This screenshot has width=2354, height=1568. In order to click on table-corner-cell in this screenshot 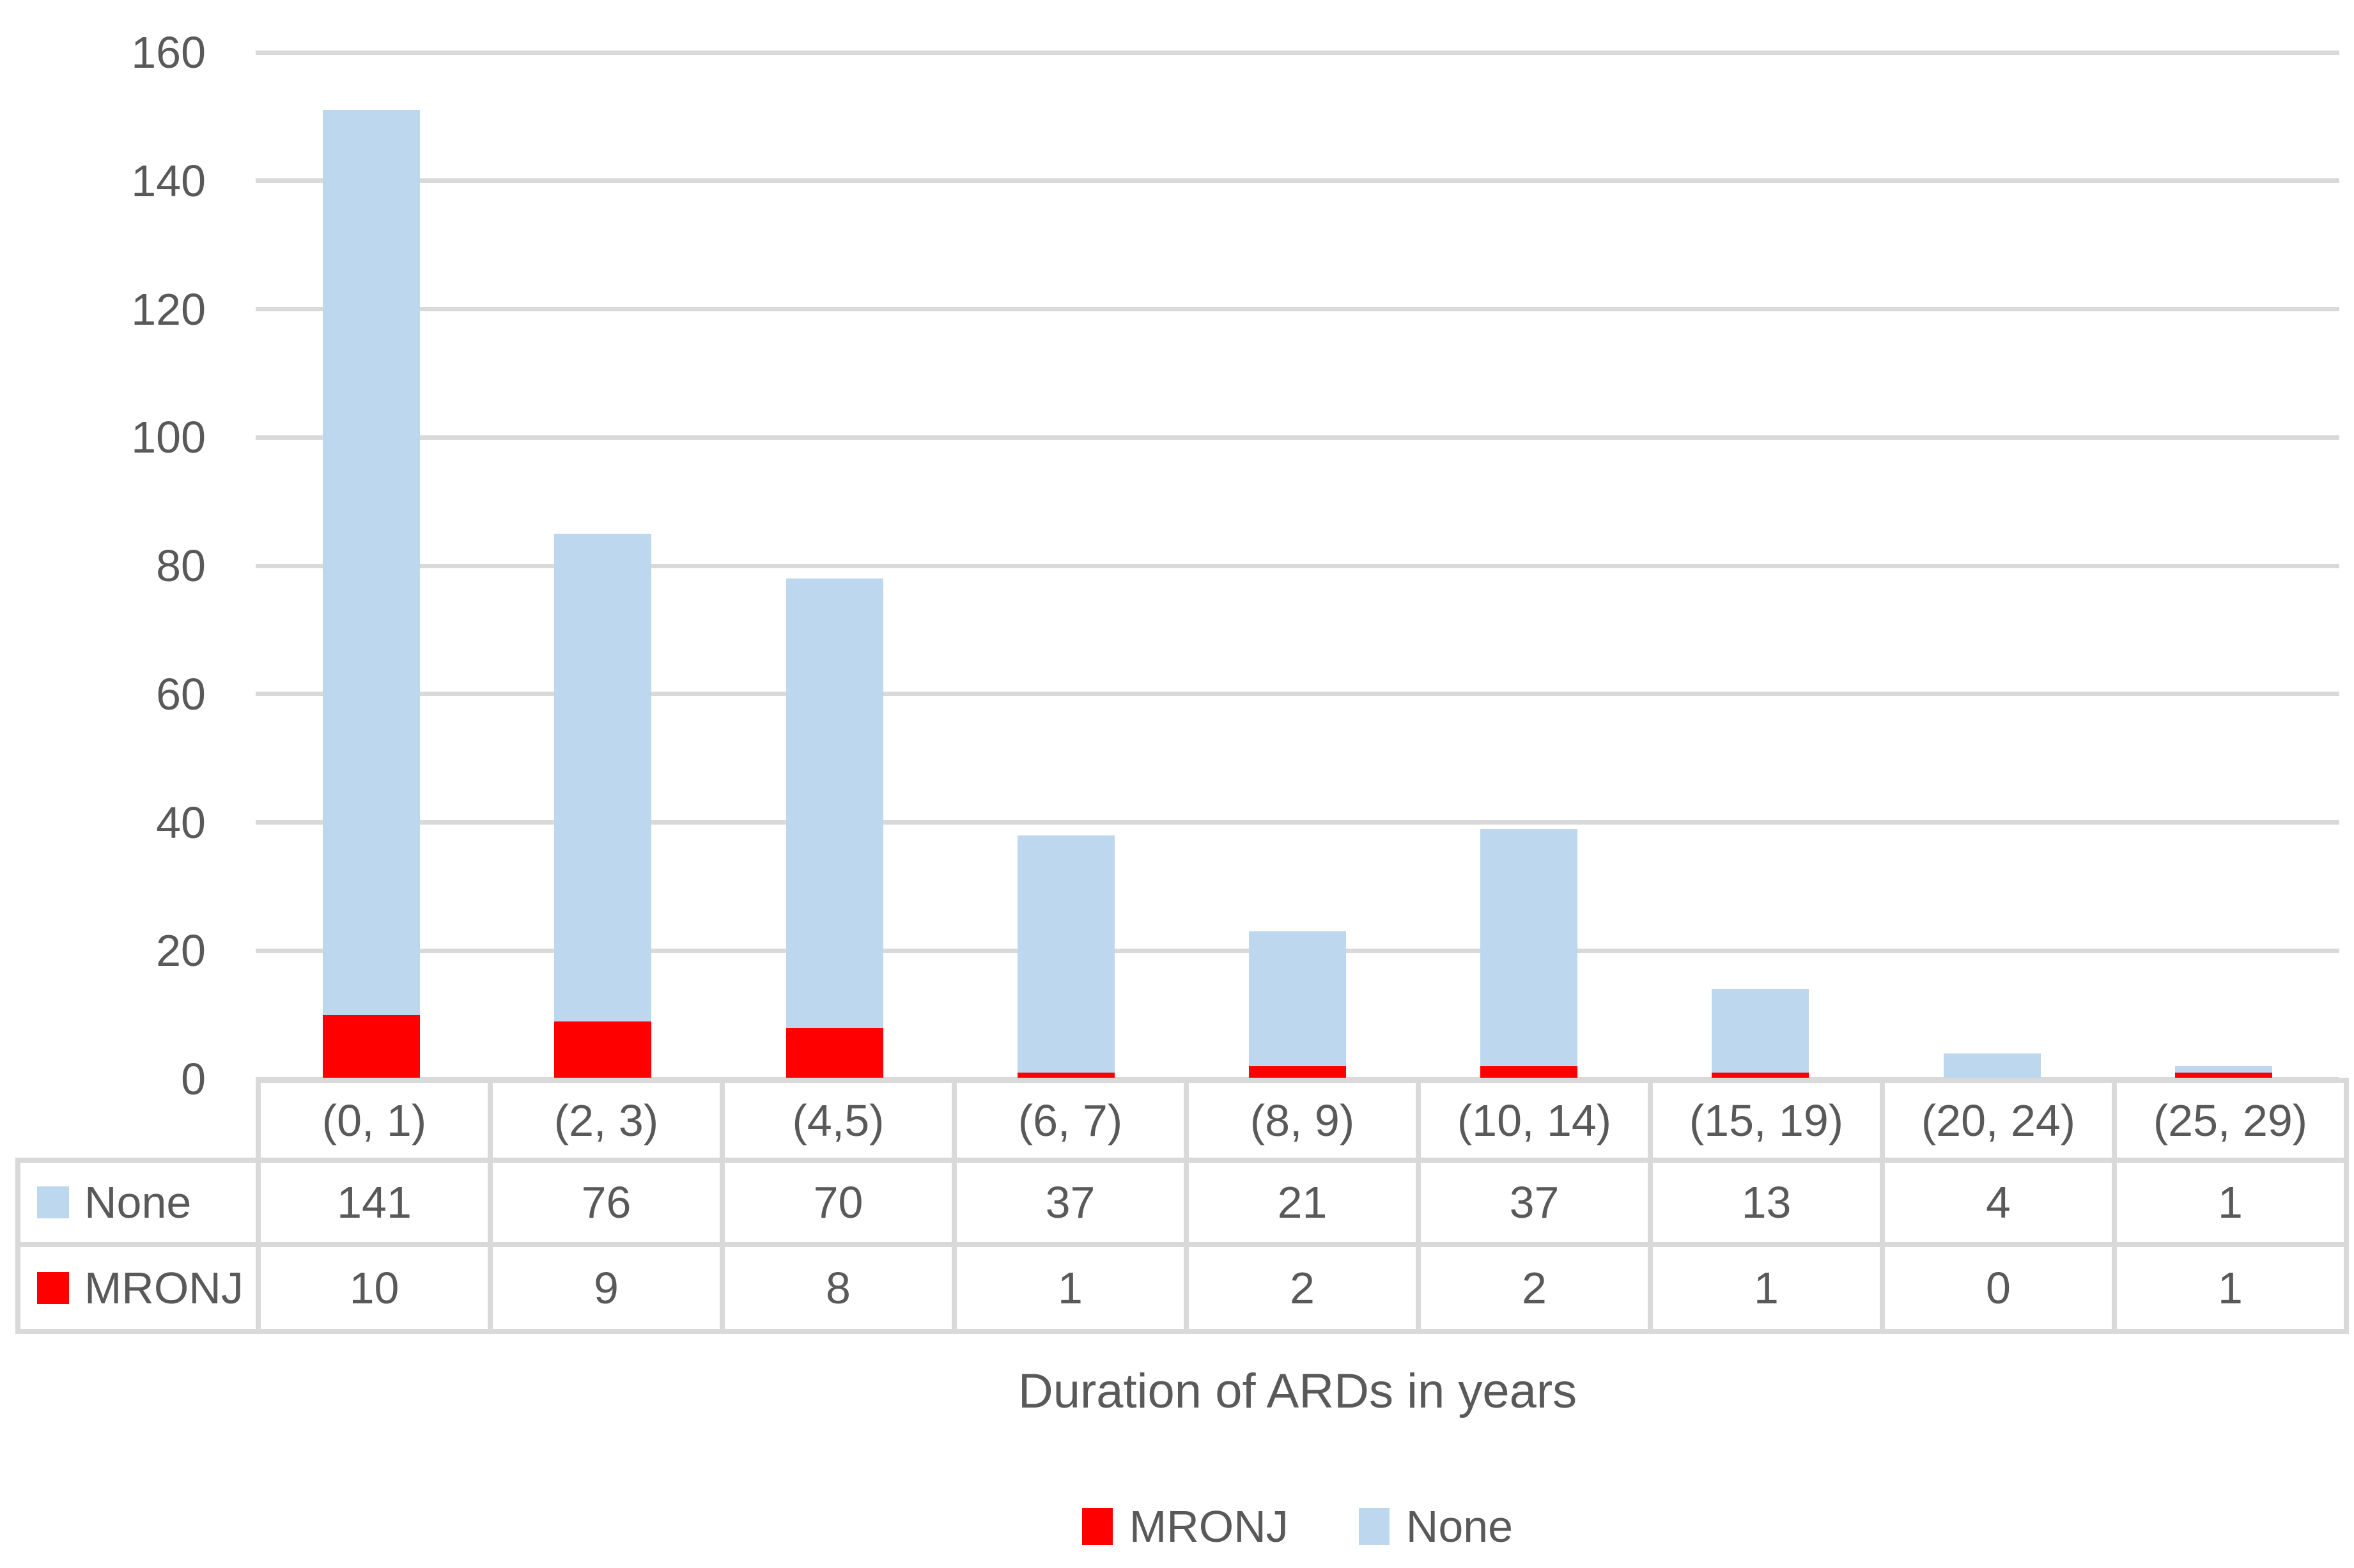, I will do `click(138, 1120)`.